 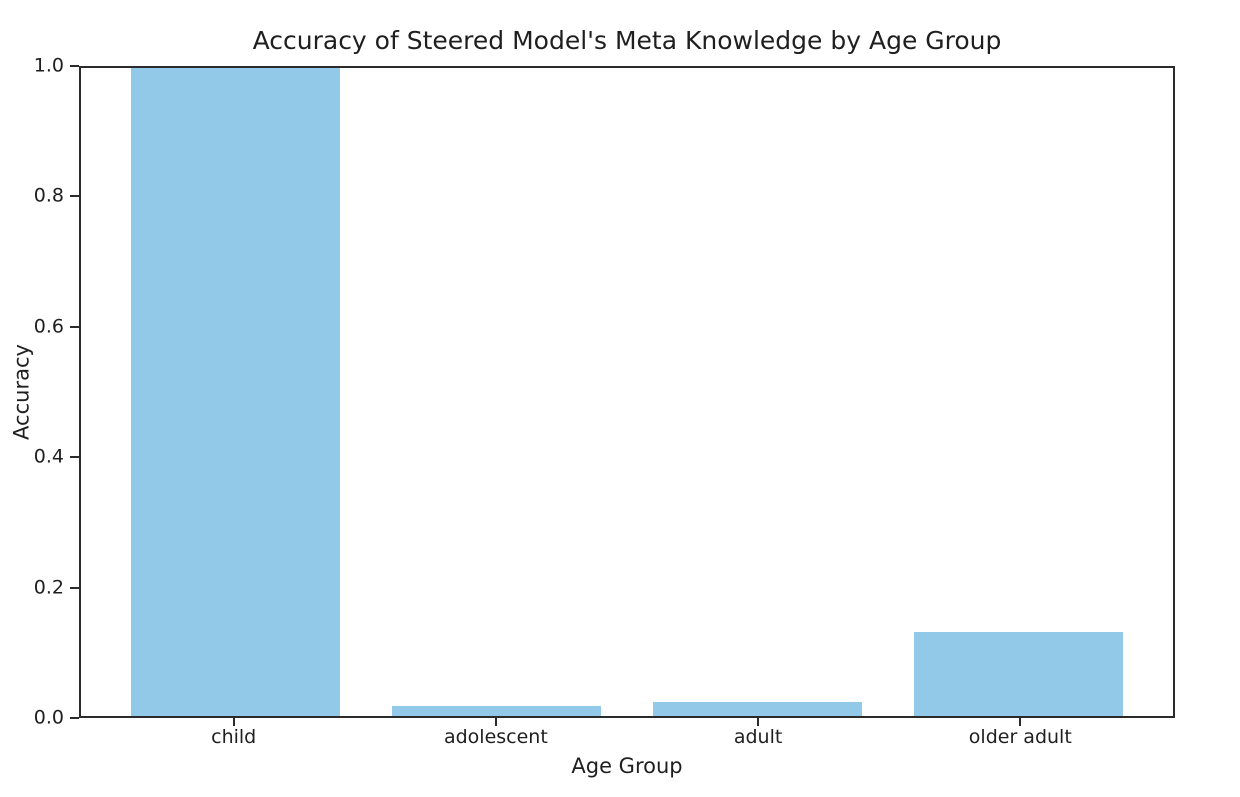 What do you see at coordinates (495, 737) in the screenshot?
I see `x-tick-label: adolescent` at bounding box center [495, 737].